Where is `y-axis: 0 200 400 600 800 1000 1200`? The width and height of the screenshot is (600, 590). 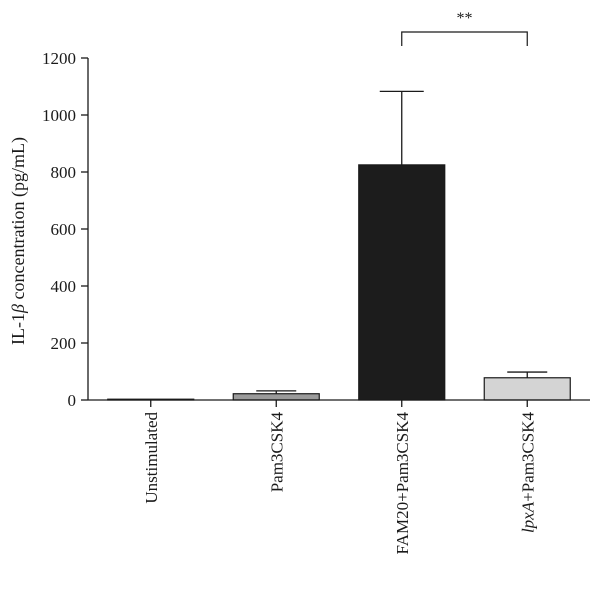 y-axis: 0 200 400 600 800 1000 1200 is located at coordinates (65, 229).